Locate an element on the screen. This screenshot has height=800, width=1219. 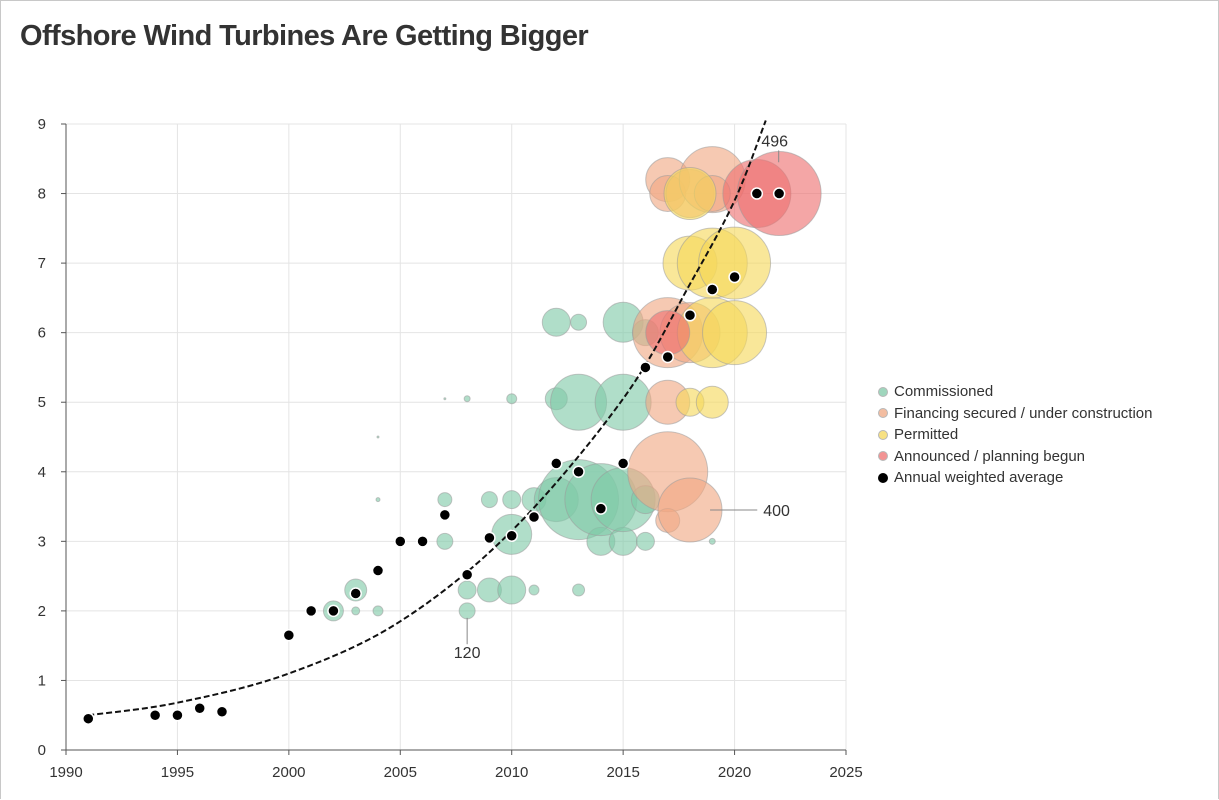
y-tick-label: 4 is located at coordinates (42, 472).